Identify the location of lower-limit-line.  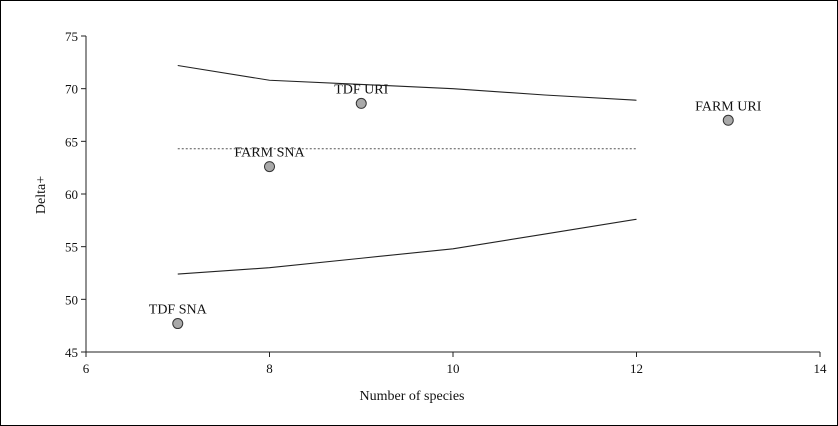
(407, 246).